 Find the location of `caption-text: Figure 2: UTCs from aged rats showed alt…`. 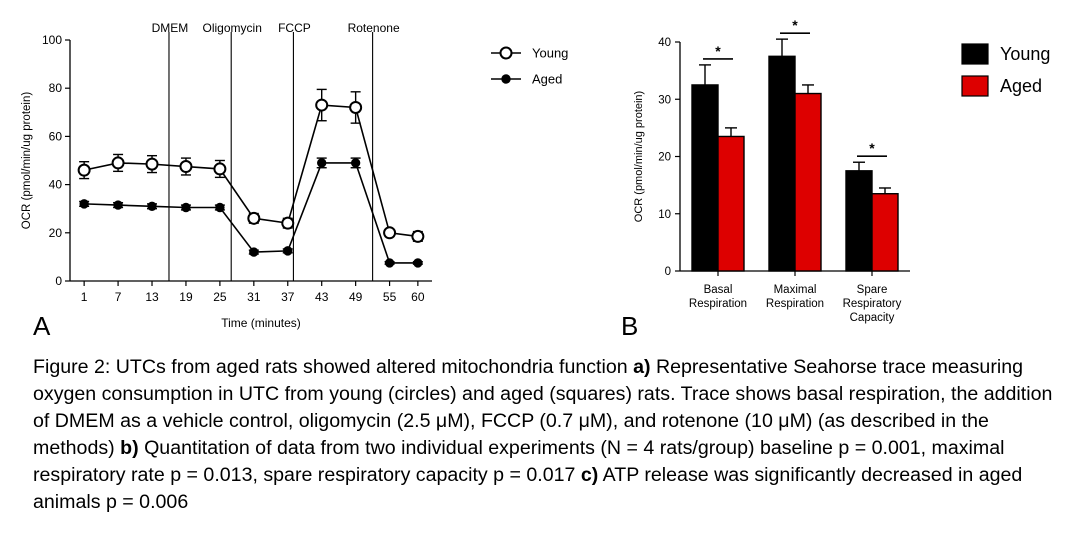

caption-text: Figure 2: UTCs from aged rats showed alt… is located at coordinates (333, 367).